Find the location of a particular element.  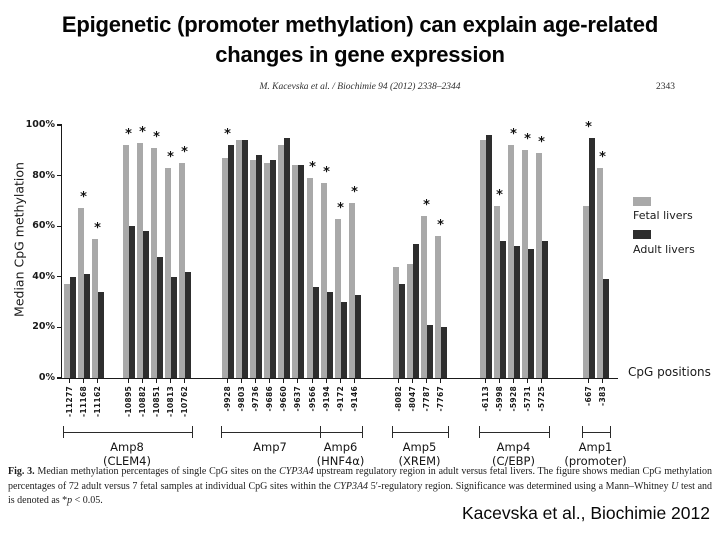

y-tick-label: 0% is located at coordinates (46, 377).